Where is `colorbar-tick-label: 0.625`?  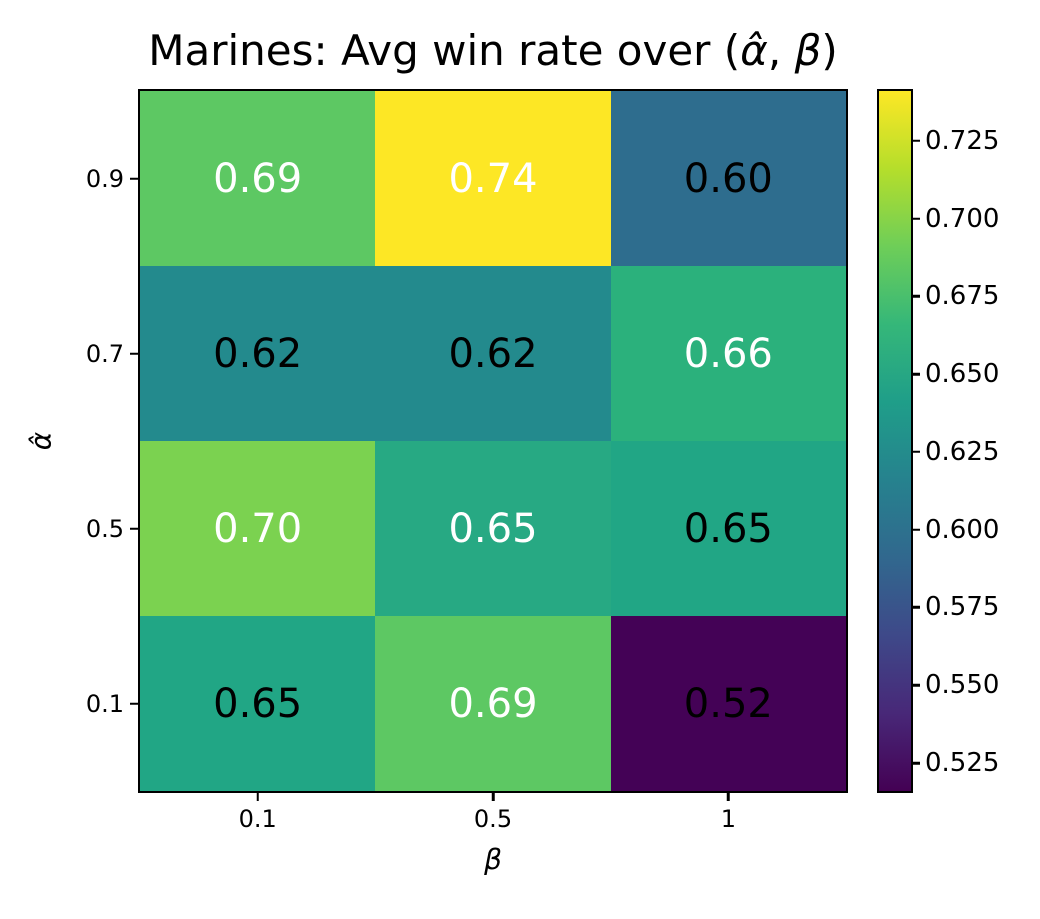
colorbar-tick-label: 0.625 is located at coordinates (962, 451).